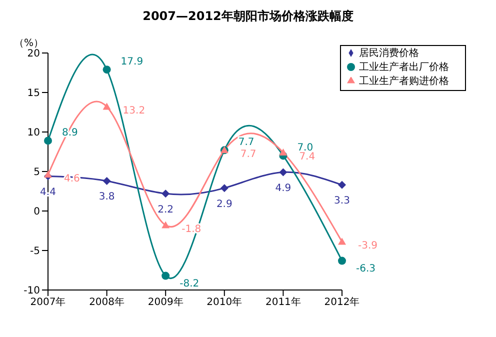 This screenshot has height=337, width=496. What do you see at coordinates (404, 67) in the screenshot?
I see `legend-label: 工业生产者出厂价格` at bounding box center [404, 67].